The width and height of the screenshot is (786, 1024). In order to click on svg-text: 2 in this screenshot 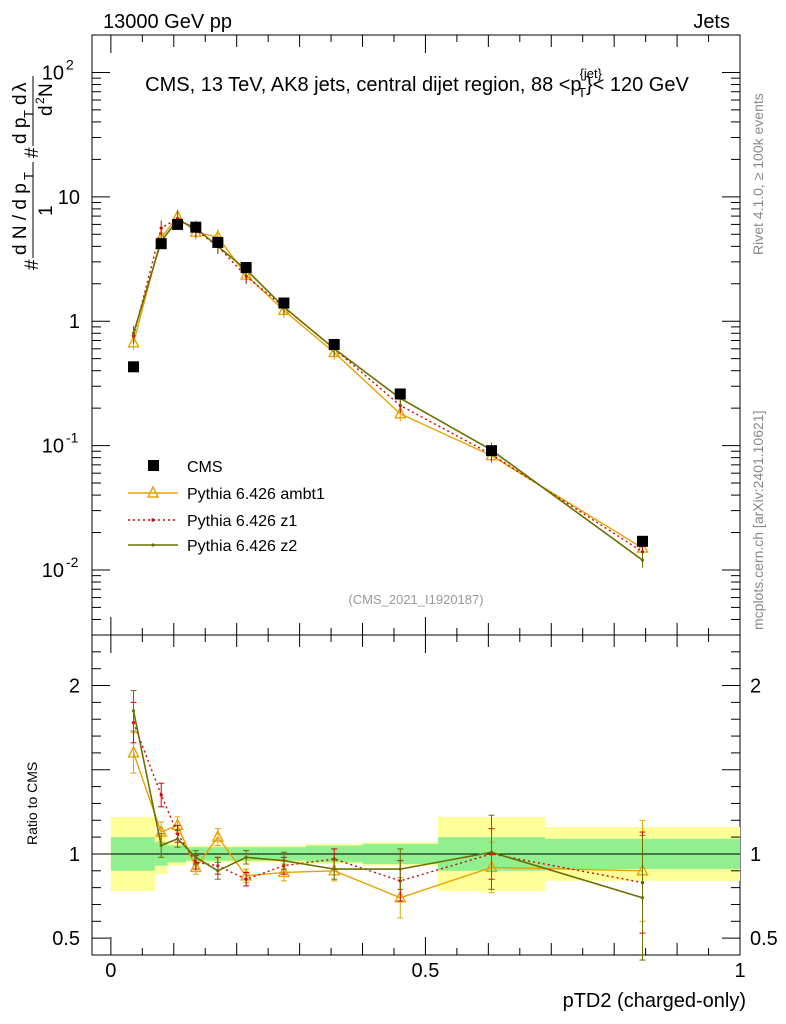, I will do `click(40, 100)`.